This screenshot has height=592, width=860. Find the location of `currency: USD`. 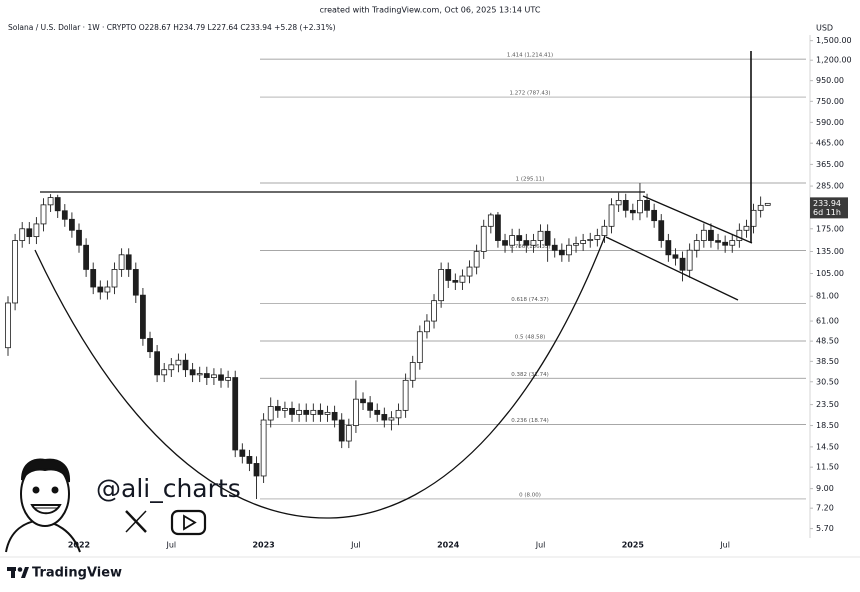

currency: USD is located at coordinates (824, 28).